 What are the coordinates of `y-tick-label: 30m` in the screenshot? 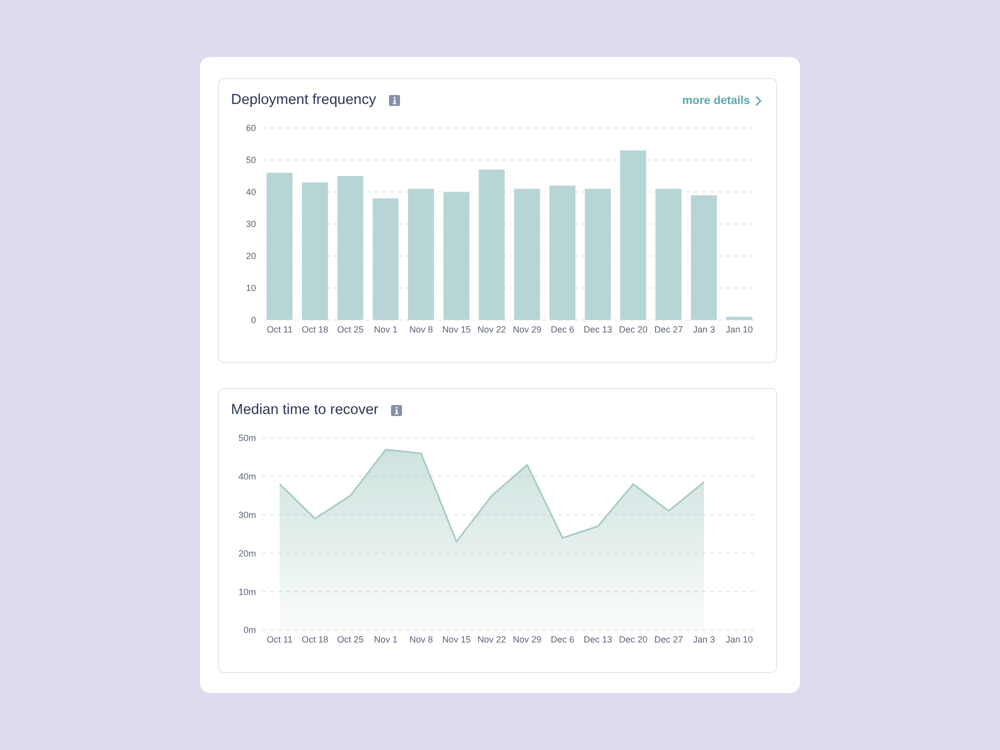 It's located at (247, 515).